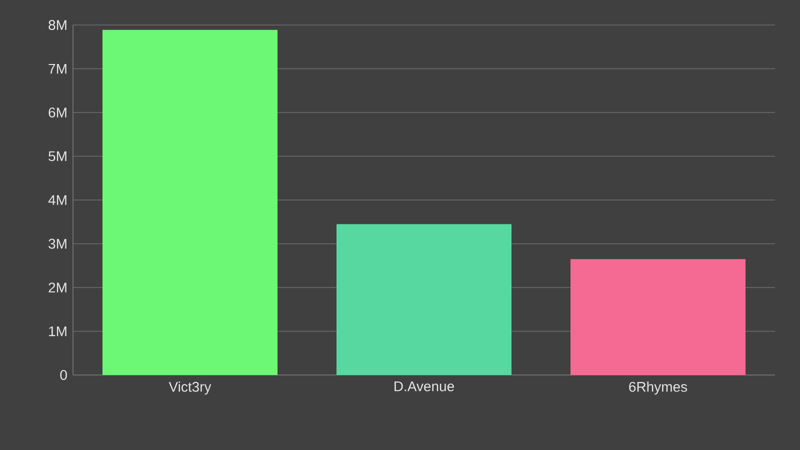  What do you see at coordinates (57, 69) in the screenshot?
I see `y-tick-label: 7M` at bounding box center [57, 69].